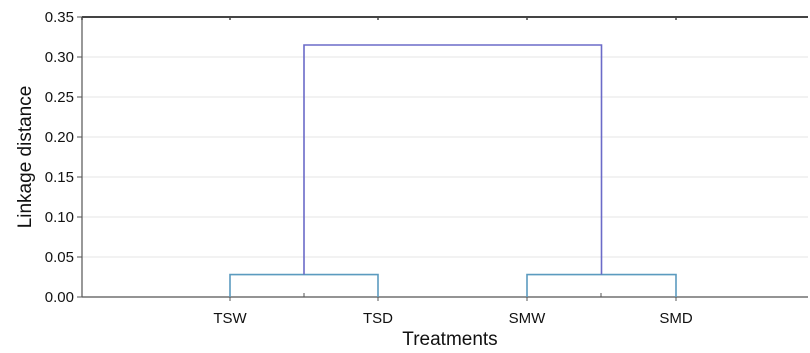 The image size is (810, 353). What do you see at coordinates (59, 177) in the screenshot?
I see `y-tick-label: 0.15` at bounding box center [59, 177].